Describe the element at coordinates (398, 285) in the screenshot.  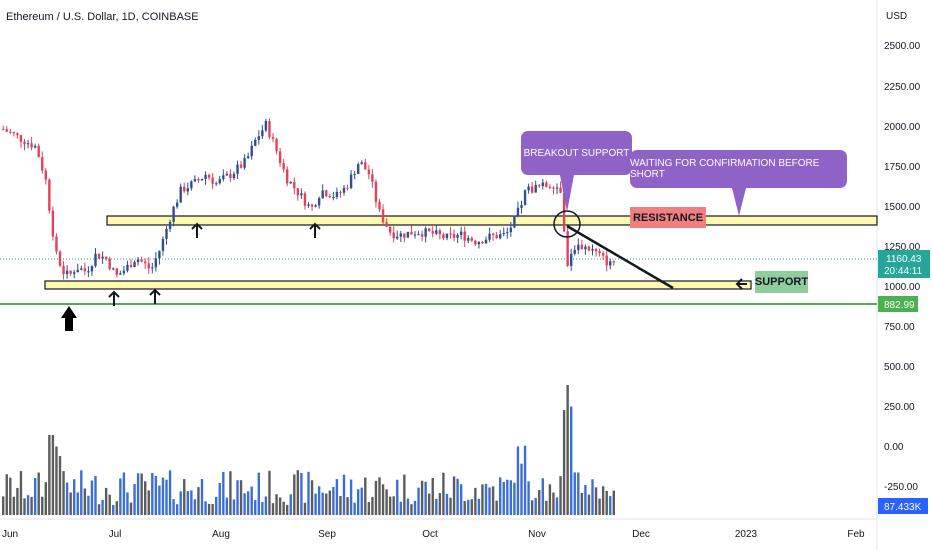
I see `support-zone` at that location.